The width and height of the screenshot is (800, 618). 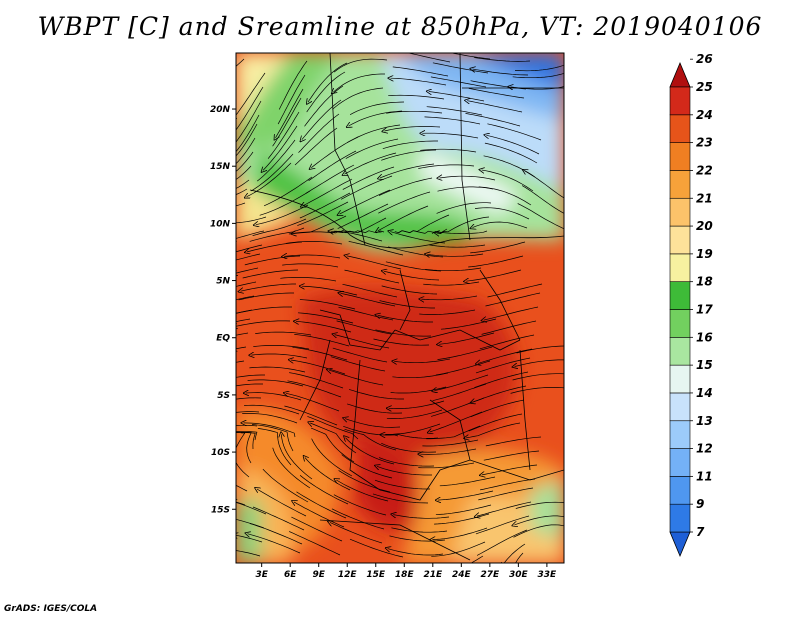 What do you see at coordinates (462, 575) in the screenshot?
I see `lon-tick-label: 24E` at bounding box center [462, 575].